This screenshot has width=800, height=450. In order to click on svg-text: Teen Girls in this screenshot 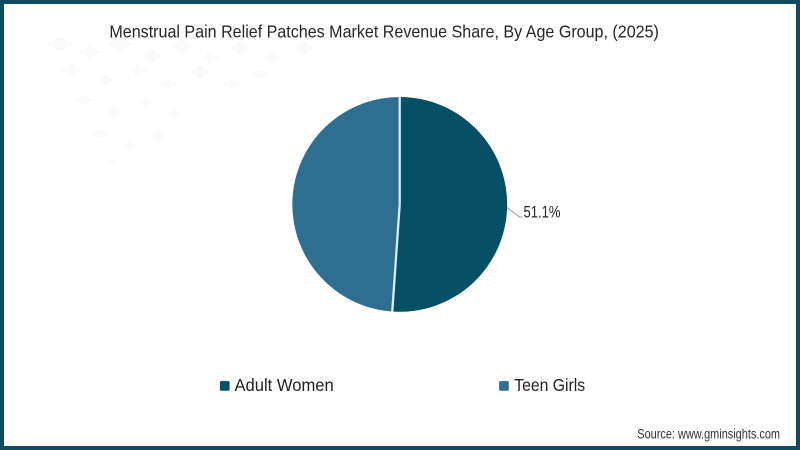, I will do `click(549, 385)`.